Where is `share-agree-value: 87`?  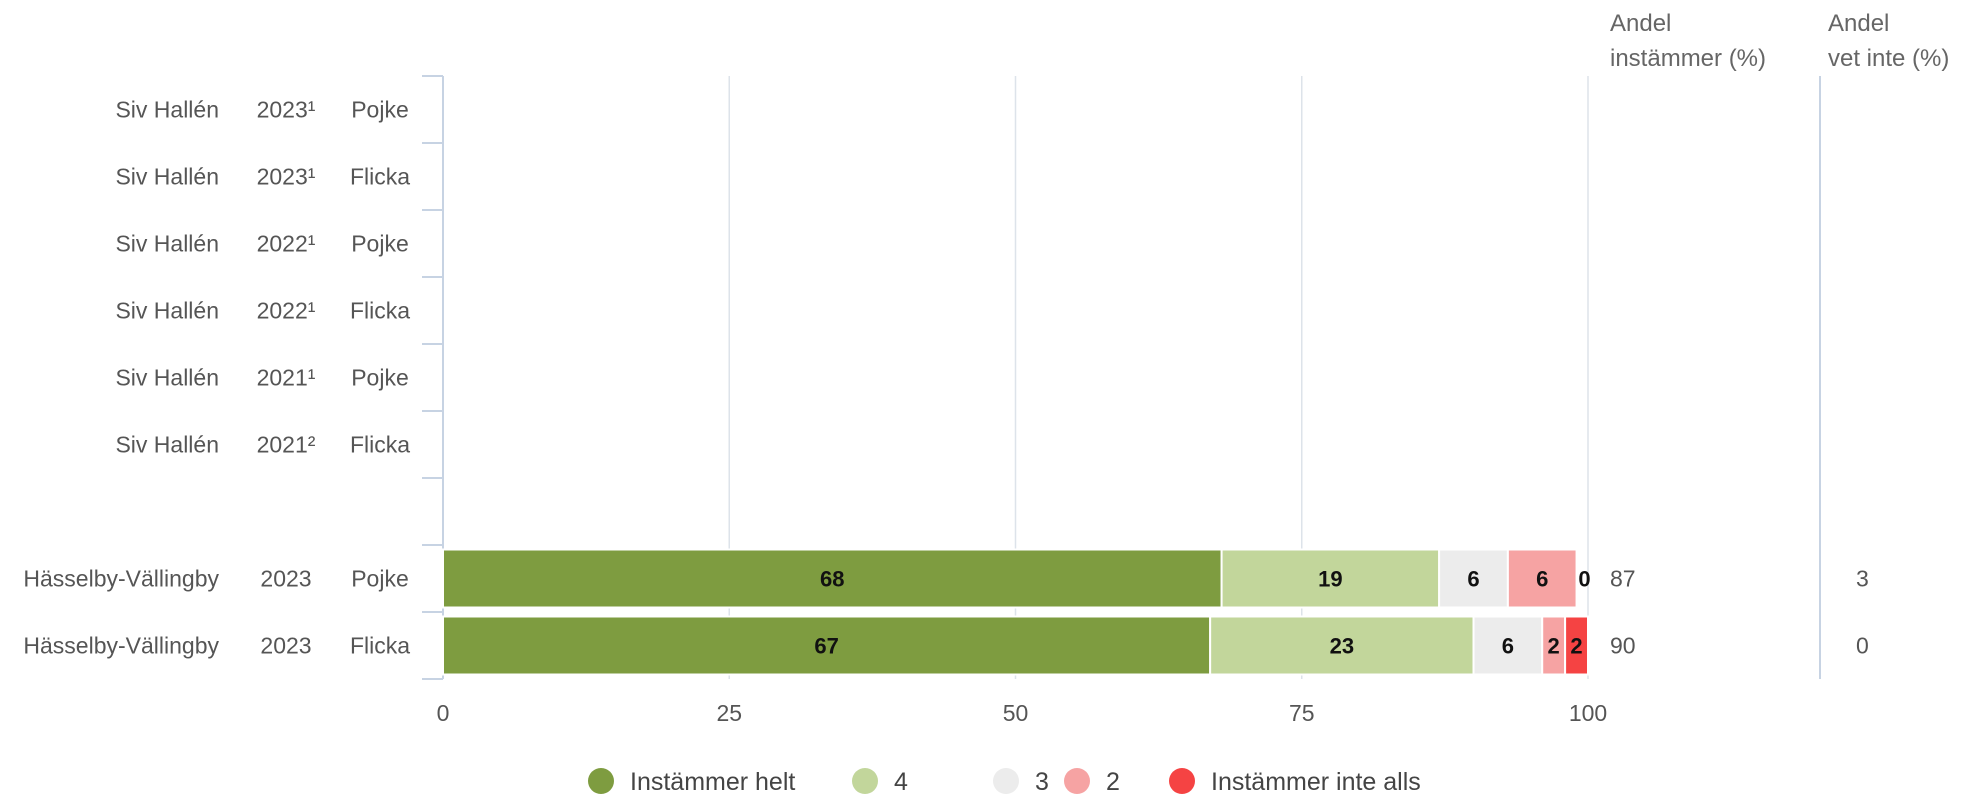
share-agree-value: 87 is located at coordinates (1623, 579).